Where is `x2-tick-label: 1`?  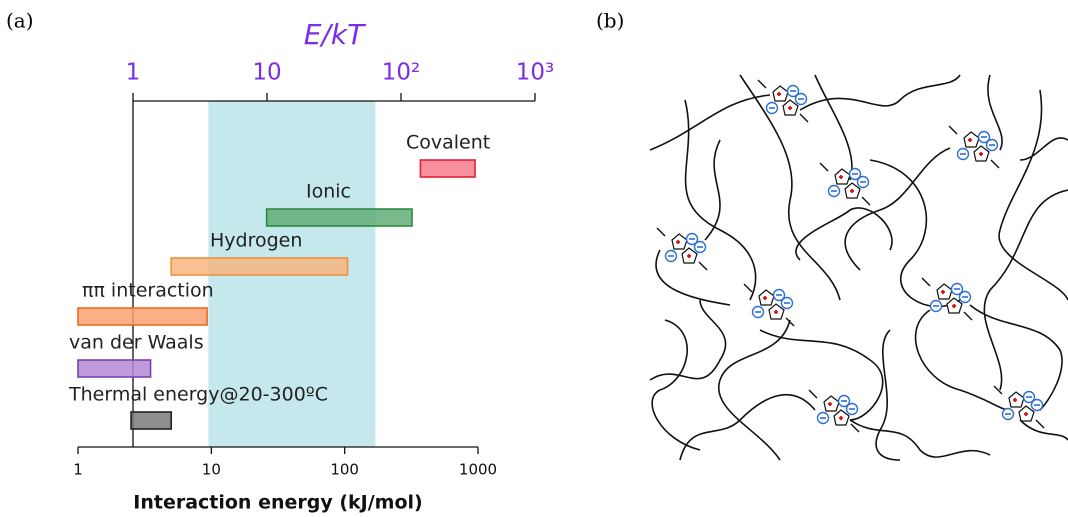 x2-tick-label: 1 is located at coordinates (133, 73).